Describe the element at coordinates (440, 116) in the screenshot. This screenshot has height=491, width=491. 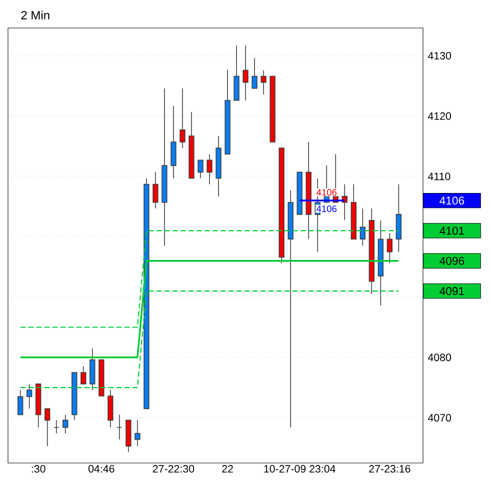
I see `y-tick-label: 4120` at that location.